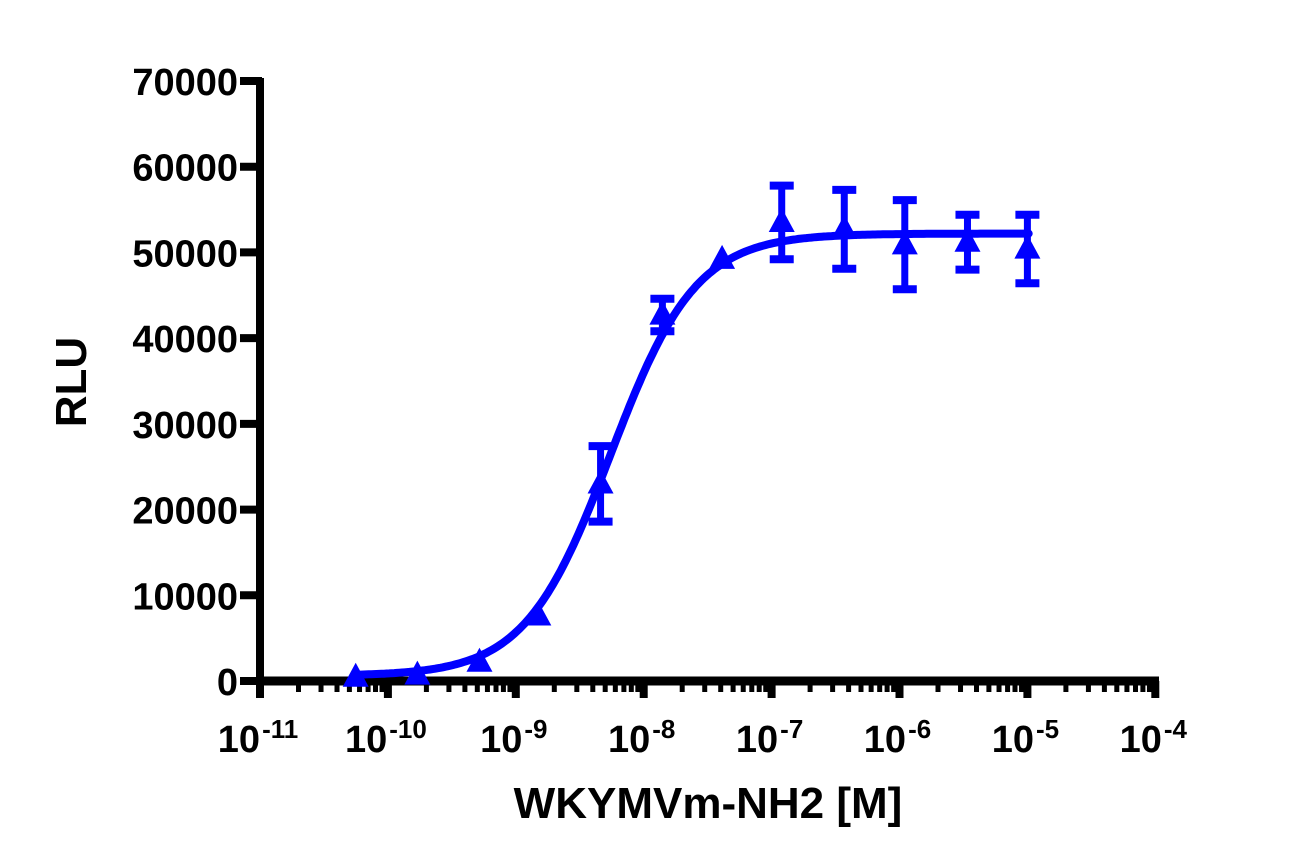 The width and height of the screenshot is (1297, 868). Describe the element at coordinates (185, 426) in the screenshot. I see `y-tick-label: 30000` at that location.